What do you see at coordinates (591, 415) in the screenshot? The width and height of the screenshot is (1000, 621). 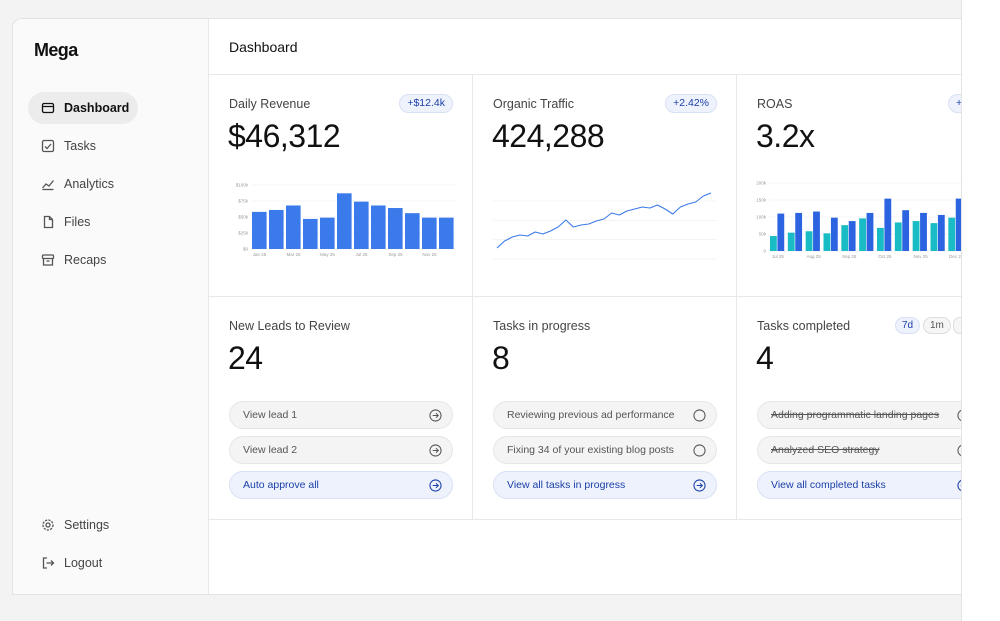 I see `task-item-label: Reviewing previous ad performance` at bounding box center [591, 415].